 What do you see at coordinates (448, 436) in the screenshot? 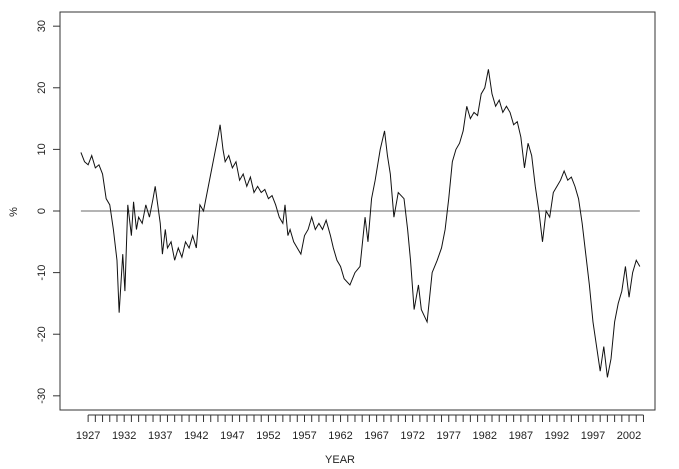
I see `x-tick-label: 1977` at bounding box center [448, 436].